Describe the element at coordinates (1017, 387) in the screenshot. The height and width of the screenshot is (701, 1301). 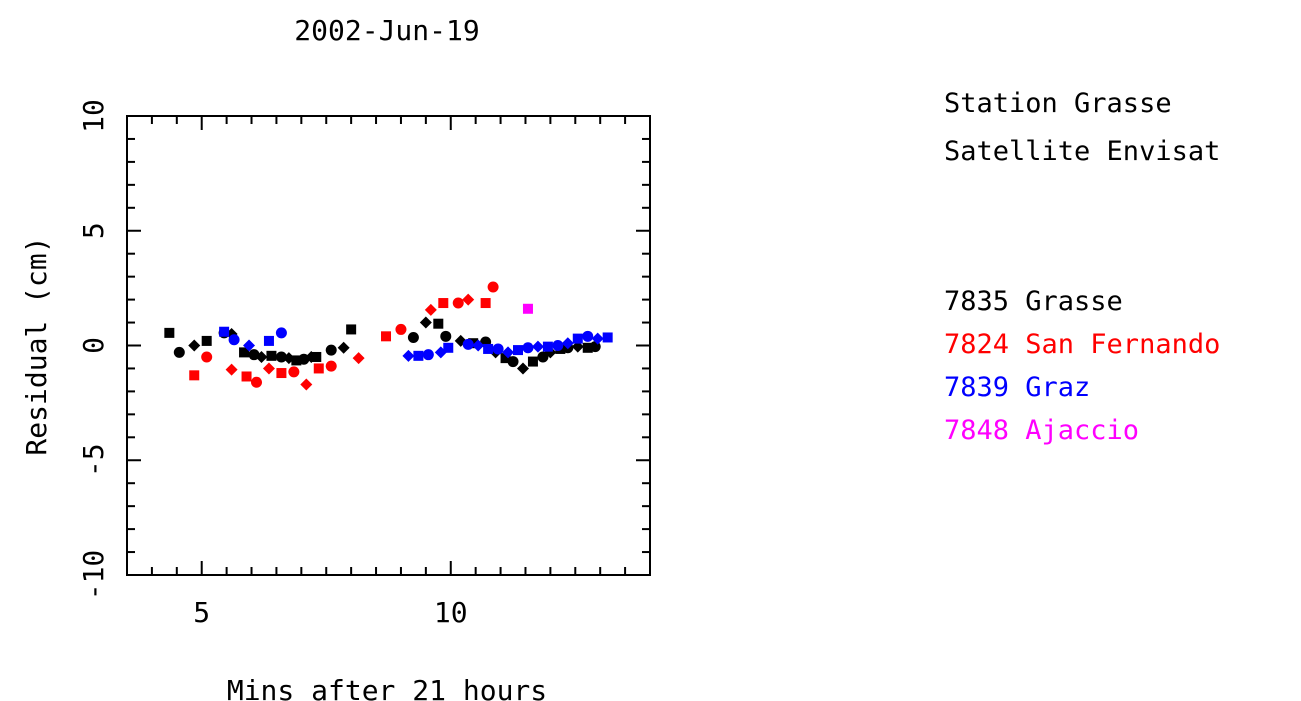
I see `legend-item: 7839 Graz` at that location.